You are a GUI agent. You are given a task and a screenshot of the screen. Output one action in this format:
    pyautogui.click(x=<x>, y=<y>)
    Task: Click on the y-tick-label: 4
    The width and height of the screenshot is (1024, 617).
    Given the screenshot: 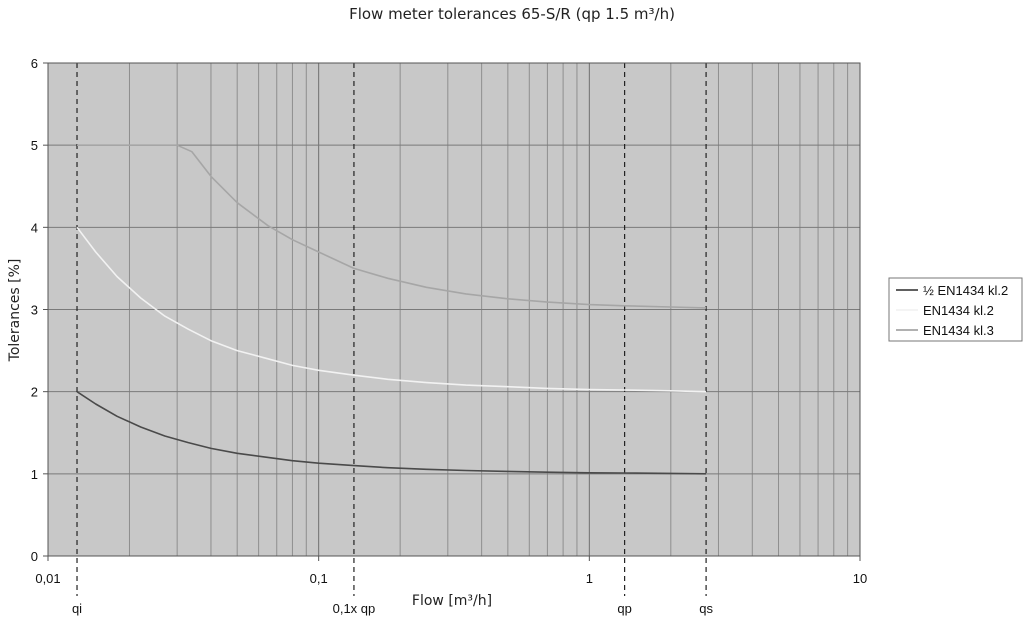 What is the action you would take?
    pyautogui.click(x=34, y=227)
    